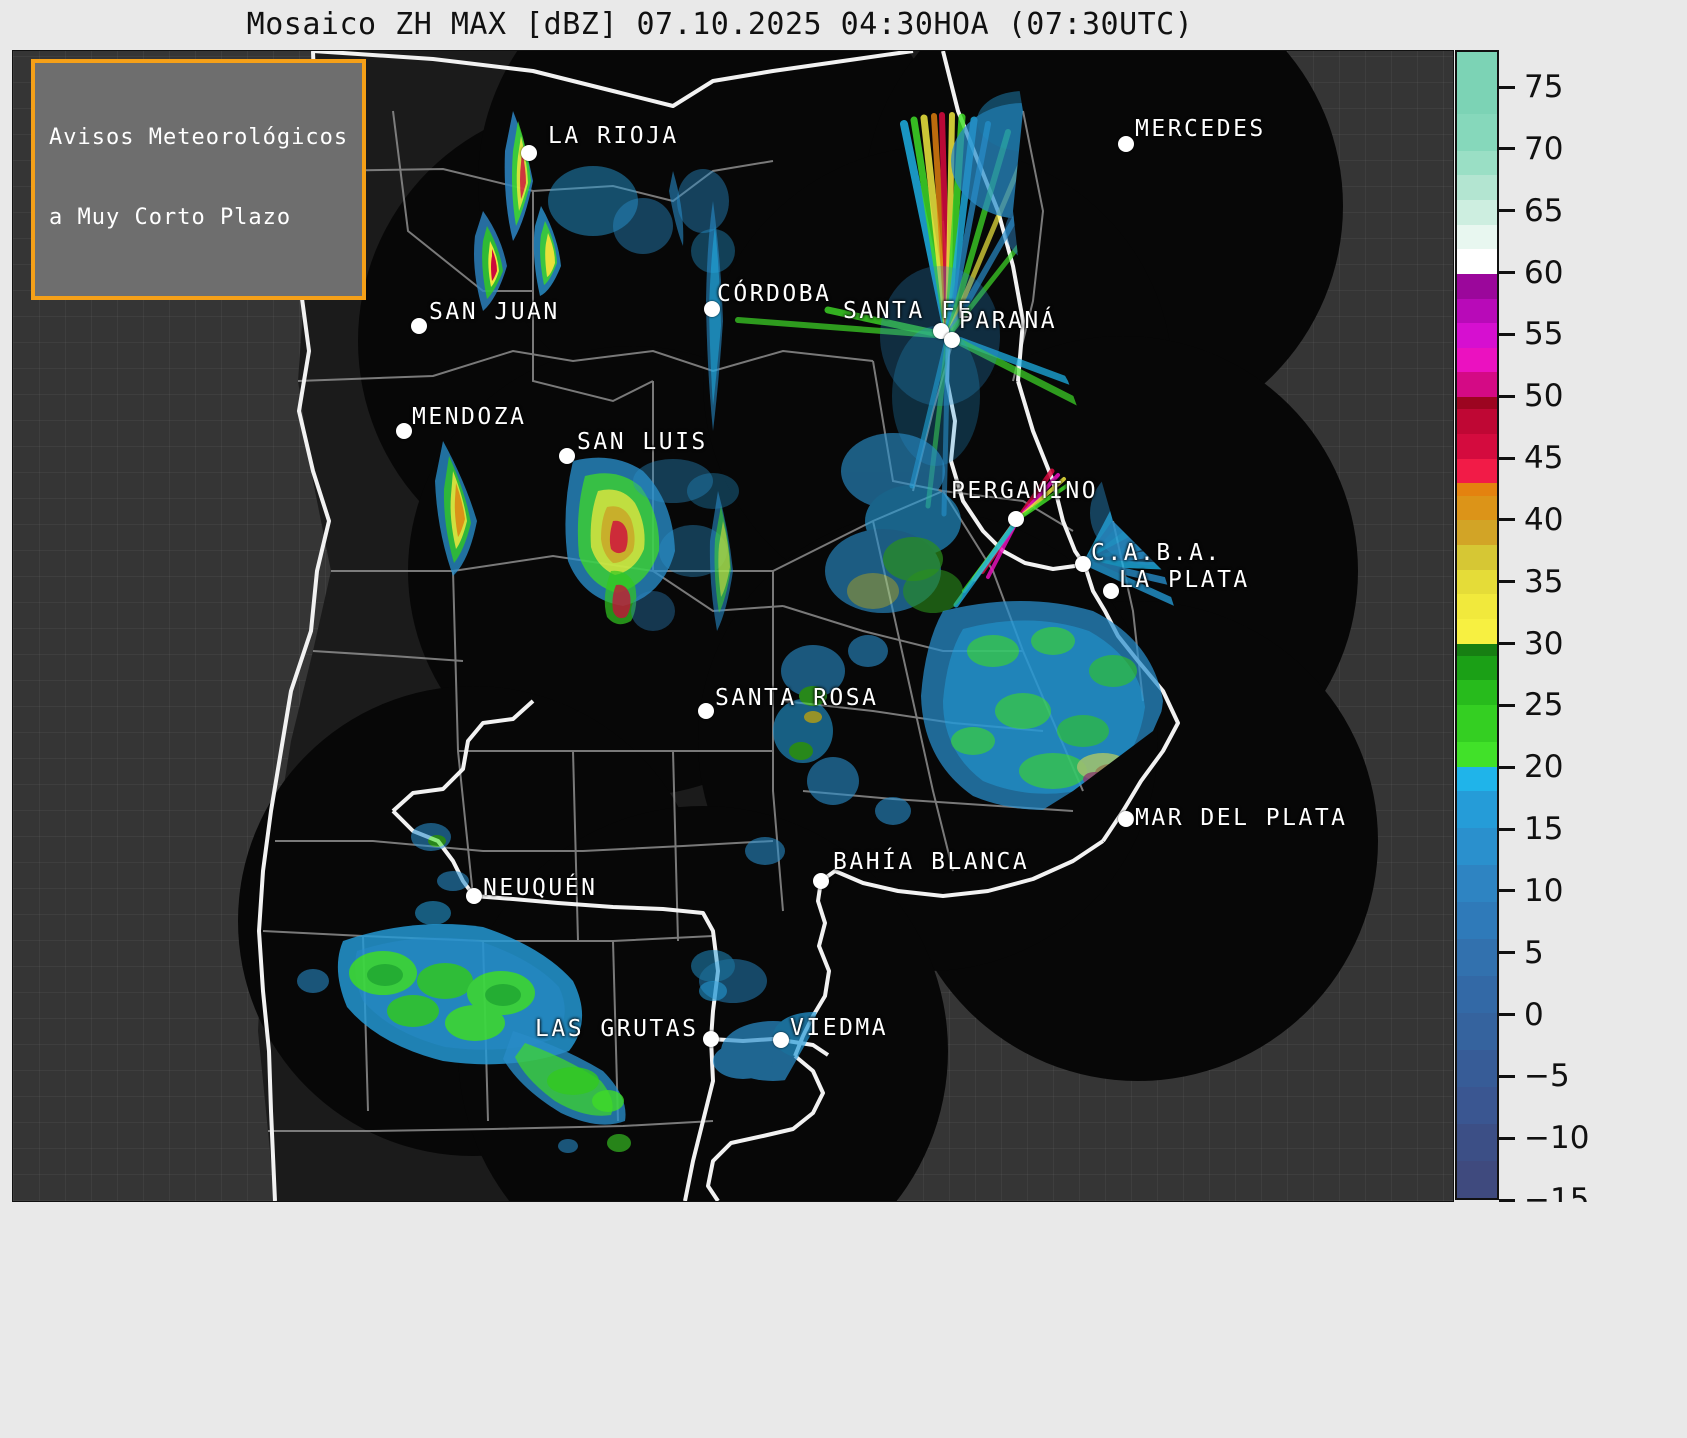 The height and width of the screenshot is (1438, 1687). What do you see at coordinates (613, 136) in the screenshot?
I see `city-label: LA RIOJA` at bounding box center [613, 136].